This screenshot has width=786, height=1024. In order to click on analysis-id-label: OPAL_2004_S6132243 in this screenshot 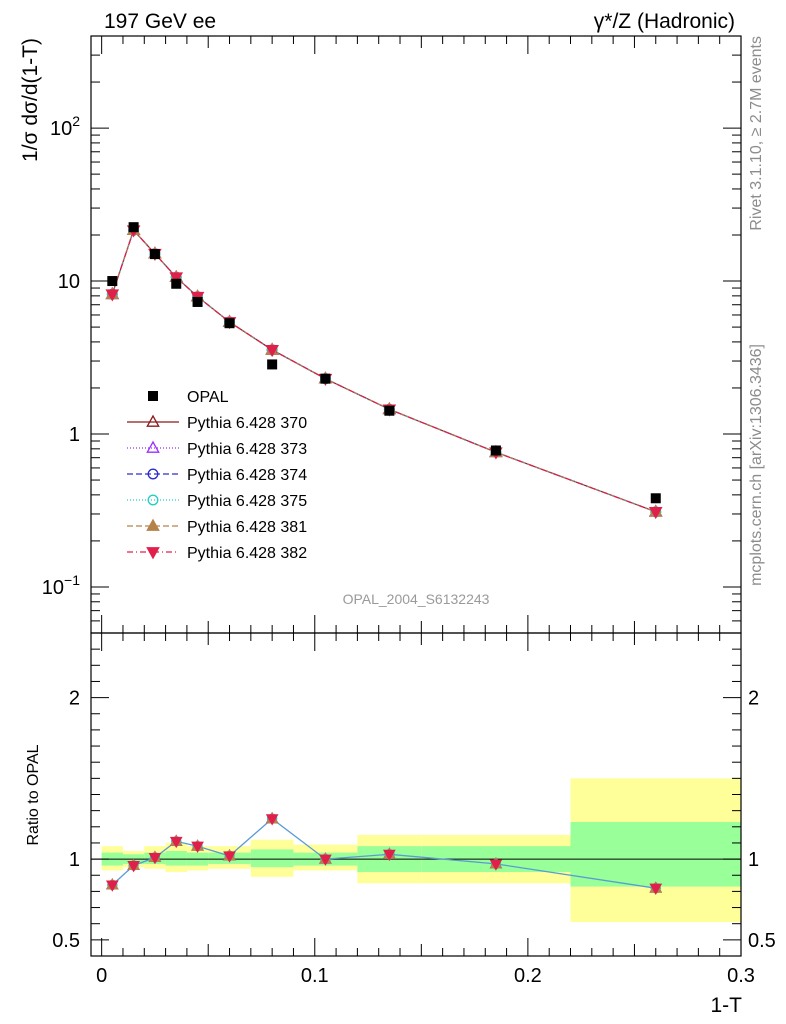, I will do `click(416, 599)`.